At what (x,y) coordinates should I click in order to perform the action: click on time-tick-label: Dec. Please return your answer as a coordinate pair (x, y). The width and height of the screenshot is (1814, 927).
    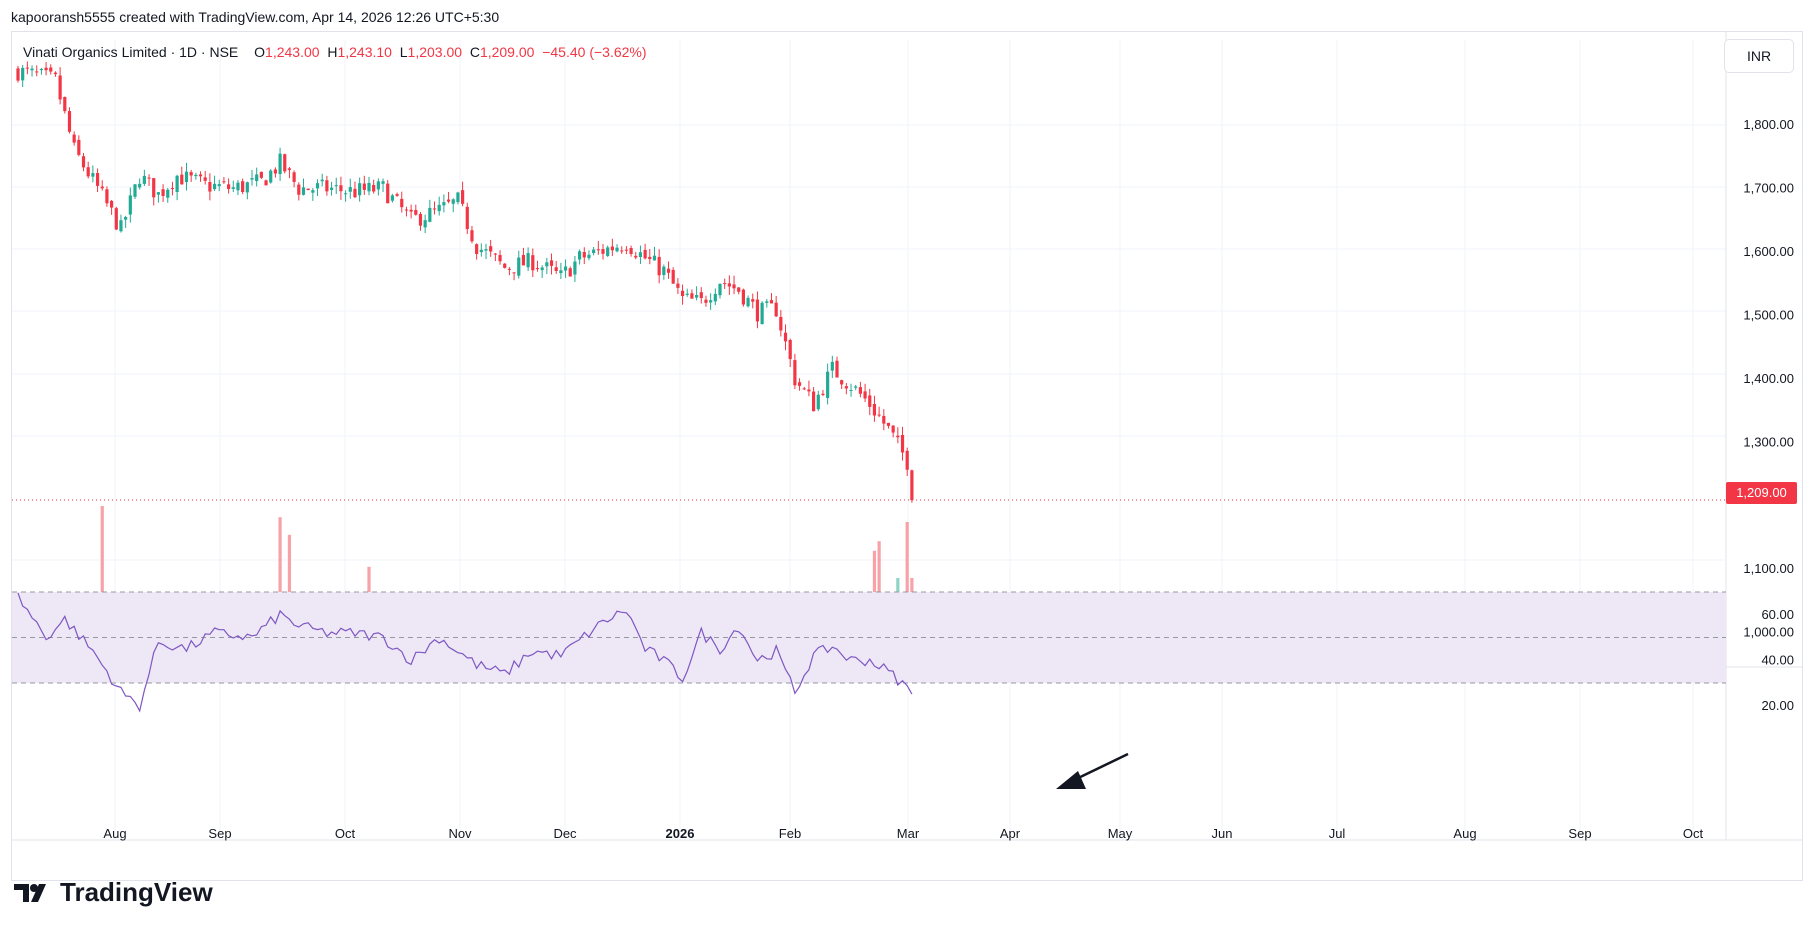
    Looking at the image, I should click on (565, 833).